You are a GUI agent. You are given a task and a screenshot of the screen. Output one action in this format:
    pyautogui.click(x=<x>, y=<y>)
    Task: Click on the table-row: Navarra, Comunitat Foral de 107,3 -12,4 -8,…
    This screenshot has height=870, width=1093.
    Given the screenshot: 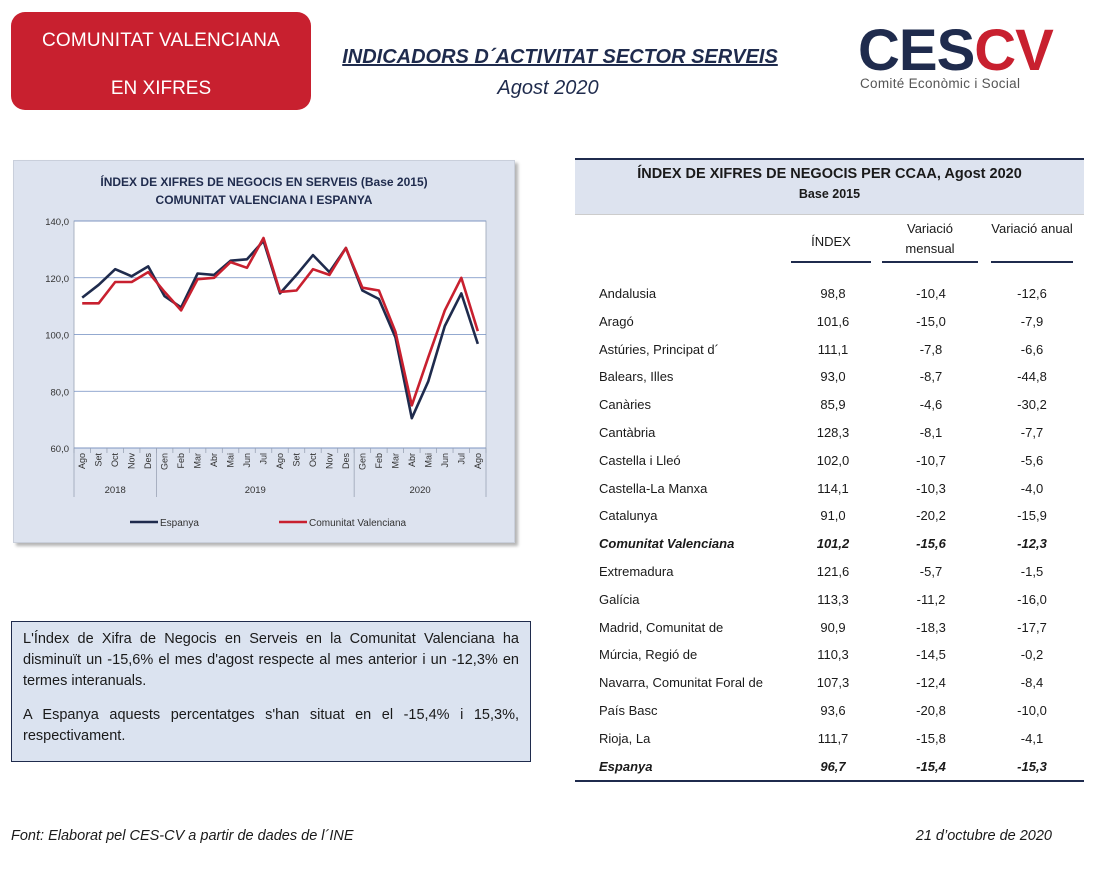 What is the action you would take?
    pyautogui.click(x=829, y=682)
    